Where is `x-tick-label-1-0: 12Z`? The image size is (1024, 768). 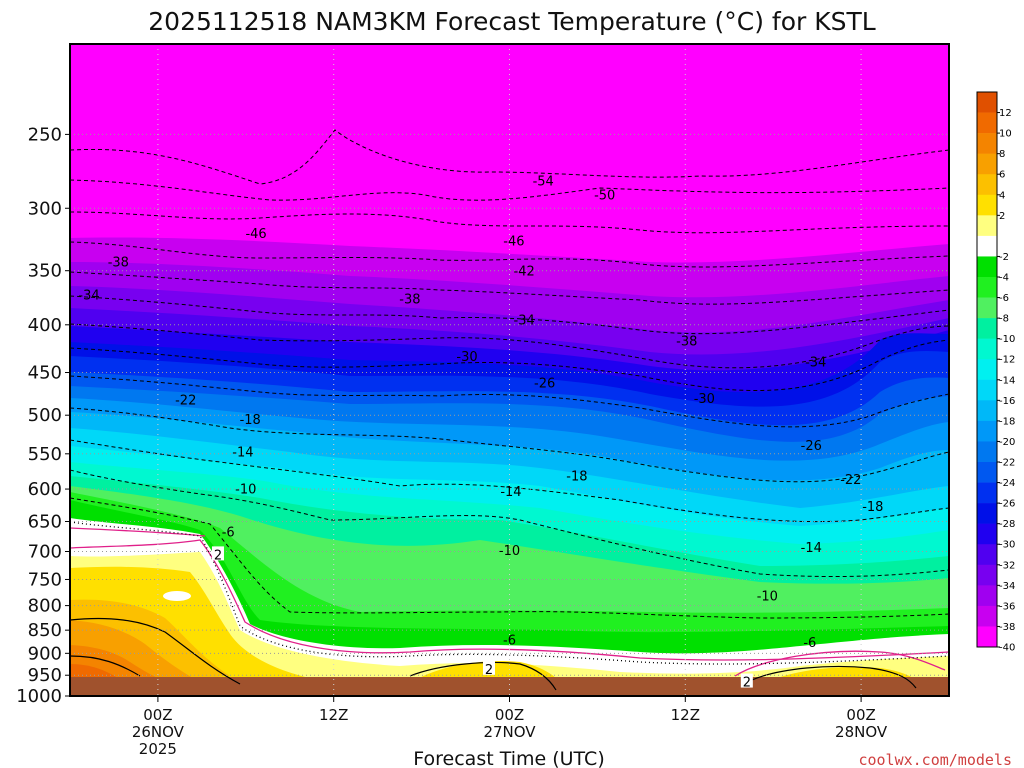
x-tick-label-1-0: 12Z is located at coordinates (333, 715).